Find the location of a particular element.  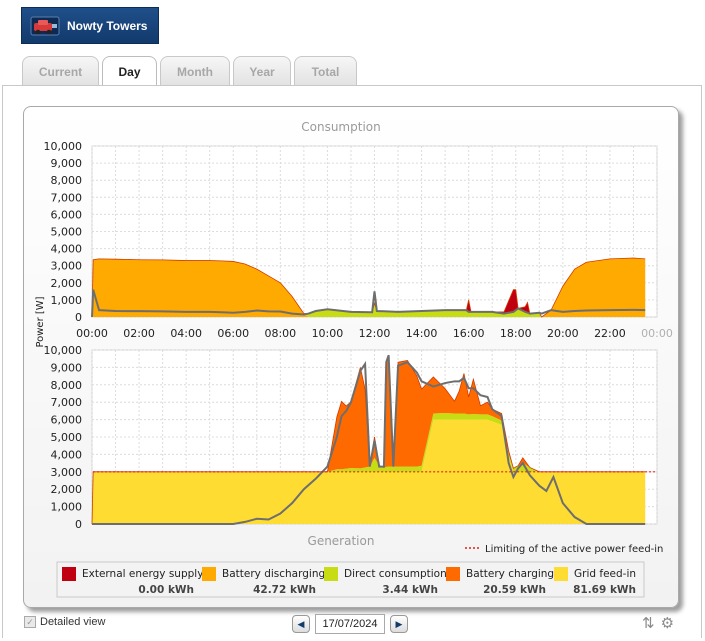

date-navigator: ◀ 17/07/2024 ▶ is located at coordinates (350, 624).